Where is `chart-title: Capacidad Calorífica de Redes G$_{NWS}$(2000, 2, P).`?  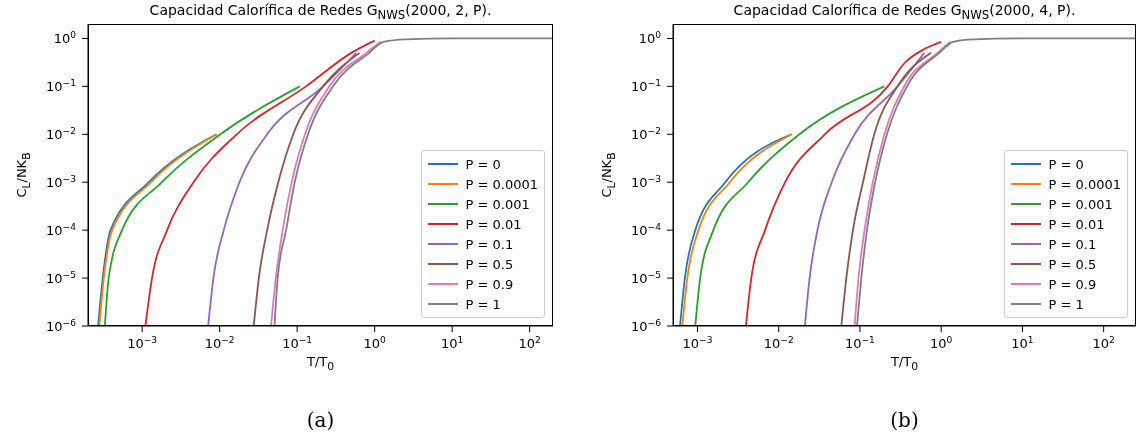 chart-title: Capacidad Calorífica de Redes G$_{NWS}$(2000, 2, P). is located at coordinates (320, 12).